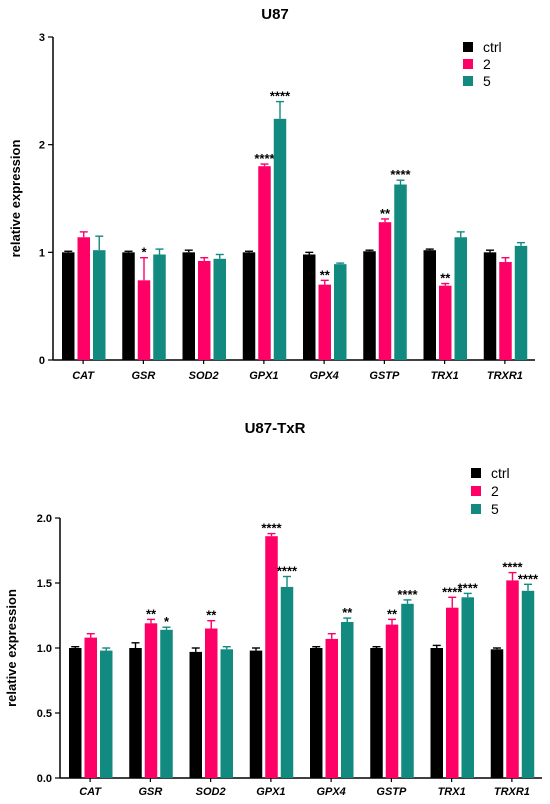  Describe the element at coordinates (44, 779) in the screenshot. I see `y-tick-label: 0.0` at that location.